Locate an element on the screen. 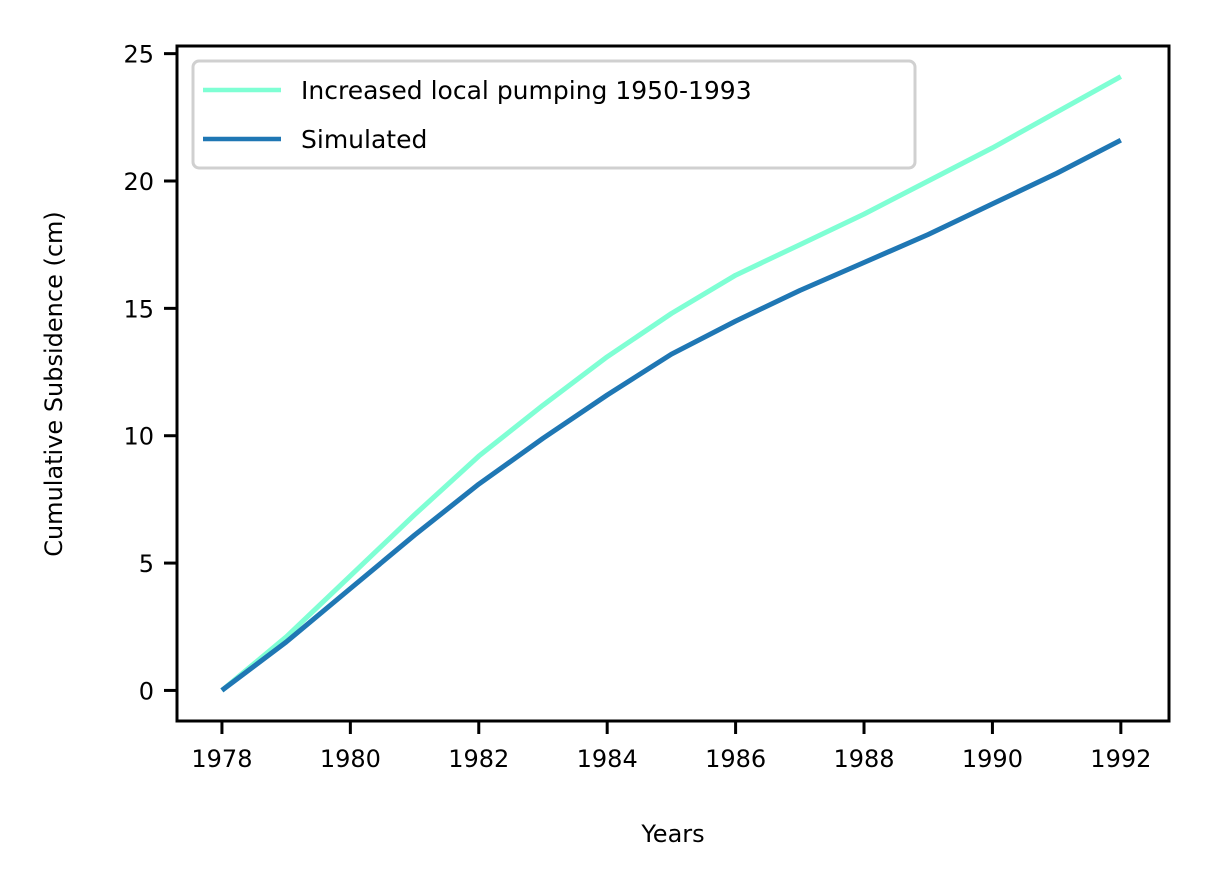 Image resolution: width=1208 pixels, height=890 pixels. y-tick-label-15: 15 is located at coordinates (138, 309).